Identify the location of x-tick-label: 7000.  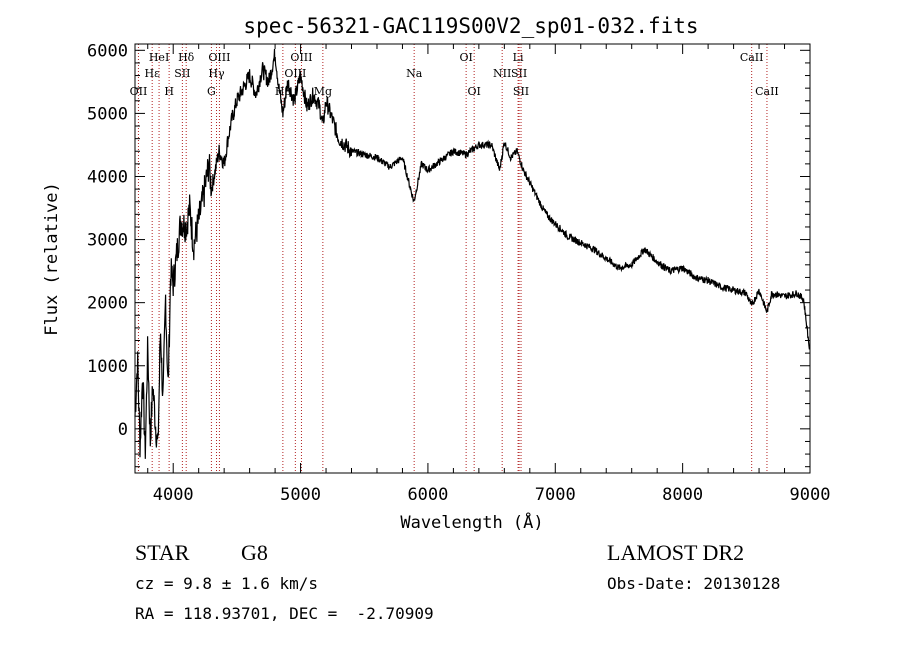
(555, 495).